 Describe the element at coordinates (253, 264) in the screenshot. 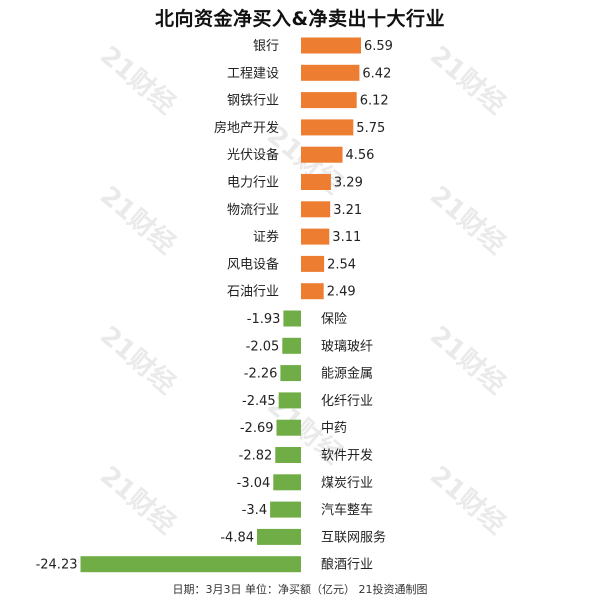

I see `category-label: 风电设备` at that location.